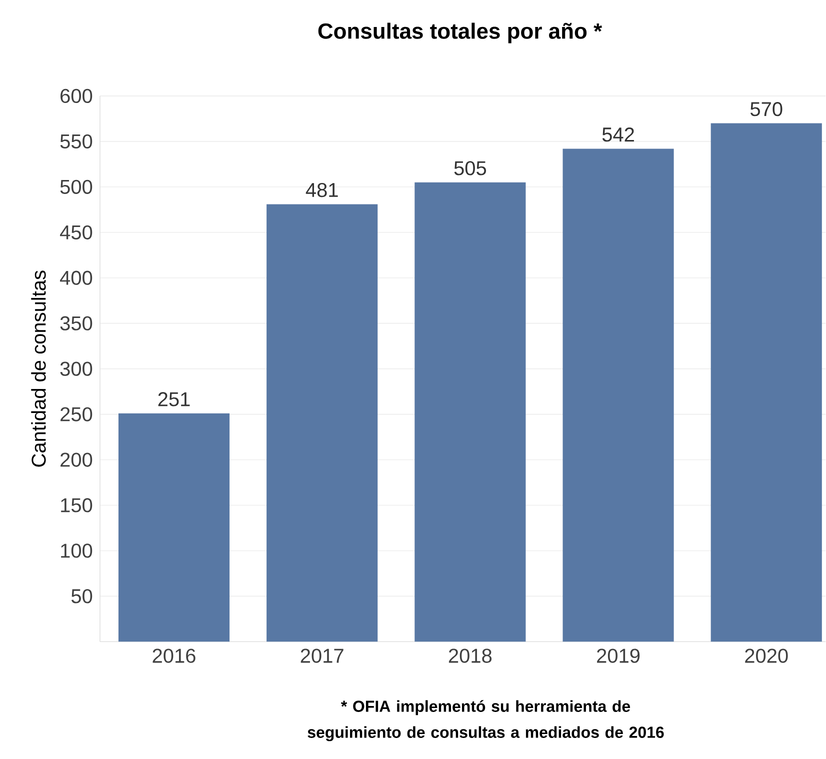  Describe the element at coordinates (76, 187) in the screenshot. I see `y-tick-label: 500` at that location.